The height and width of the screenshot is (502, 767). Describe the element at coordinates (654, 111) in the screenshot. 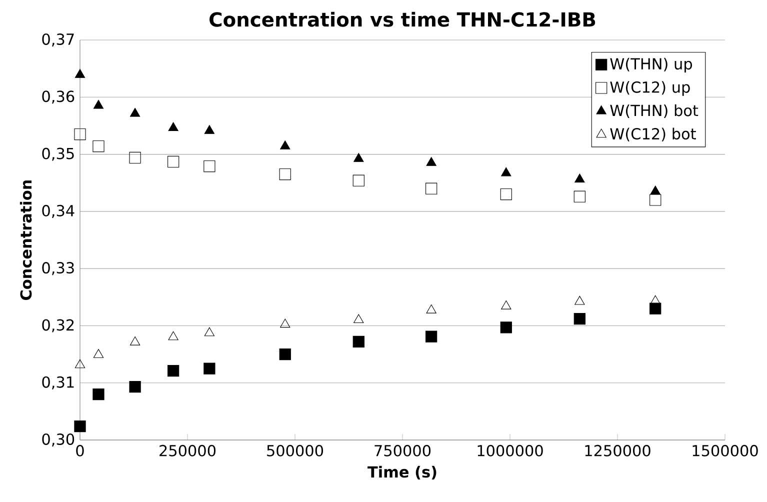

I see `legend-label: W(THN) bot` at that location.